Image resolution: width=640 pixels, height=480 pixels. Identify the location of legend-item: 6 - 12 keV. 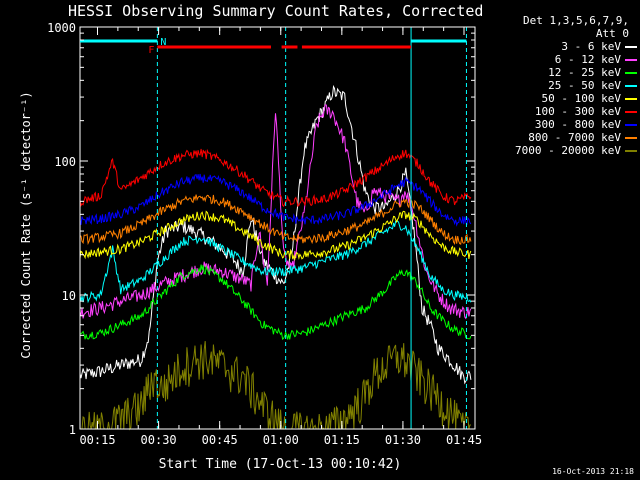
(560, 59).